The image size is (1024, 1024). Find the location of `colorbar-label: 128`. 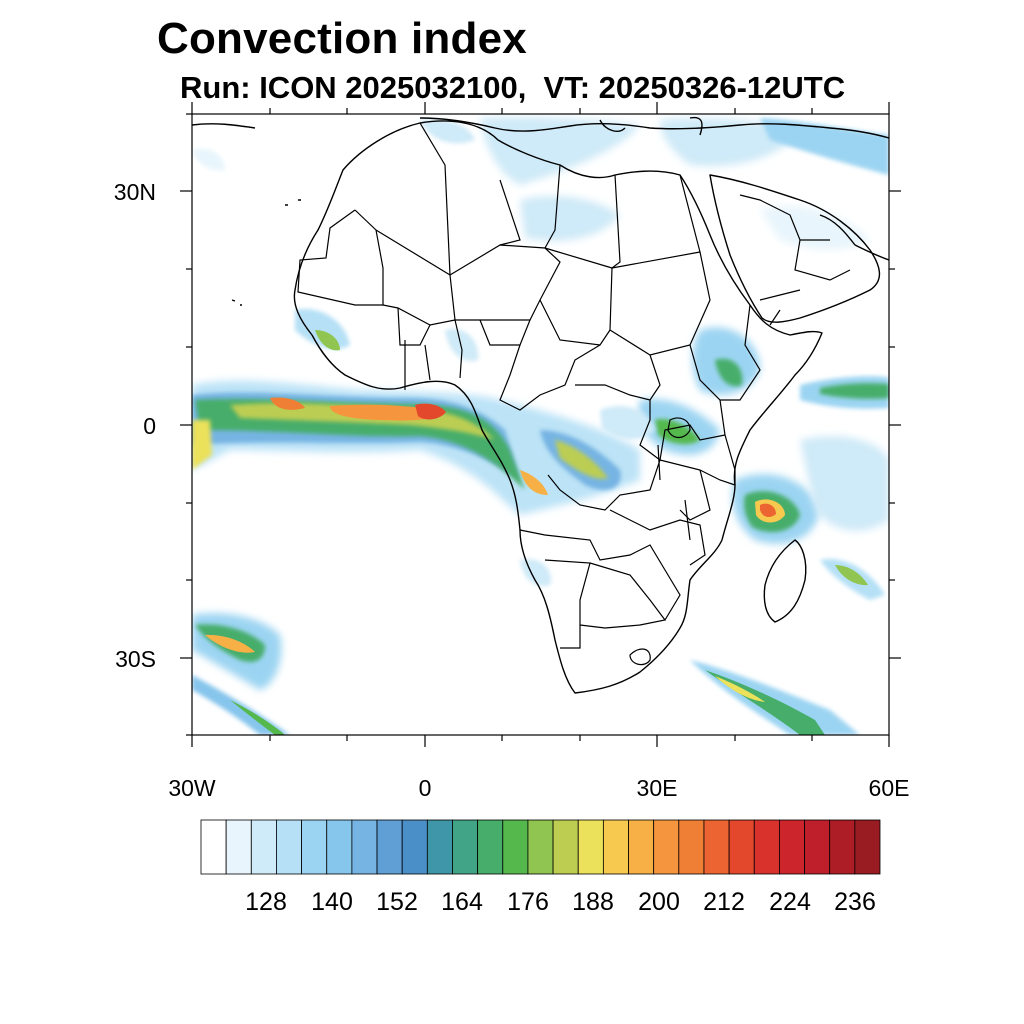

colorbar-label: 128 is located at coordinates (266, 902).